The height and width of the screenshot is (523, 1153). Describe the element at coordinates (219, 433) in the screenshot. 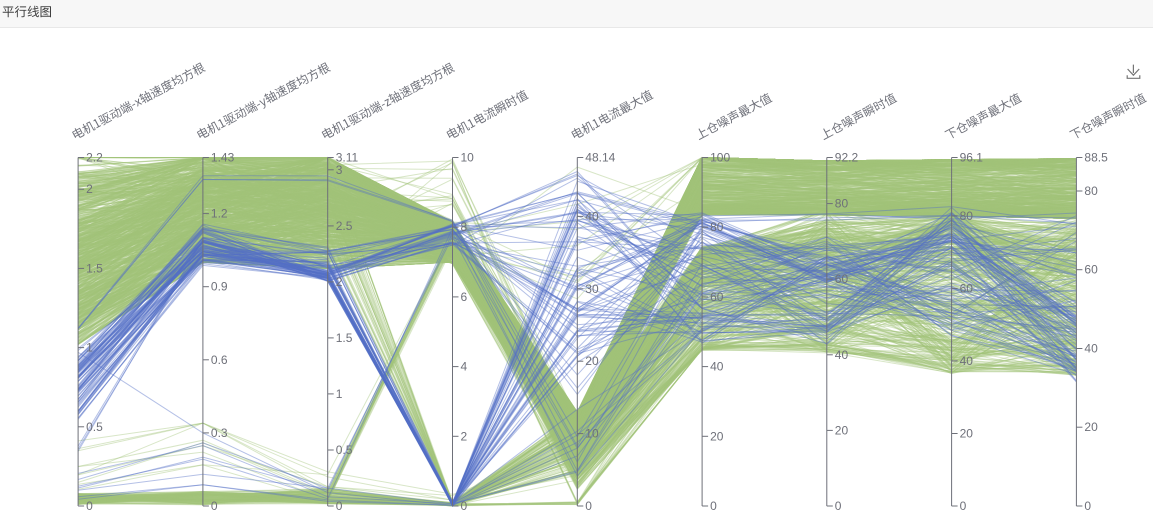

I see `svg-text: 0.3` at that location.